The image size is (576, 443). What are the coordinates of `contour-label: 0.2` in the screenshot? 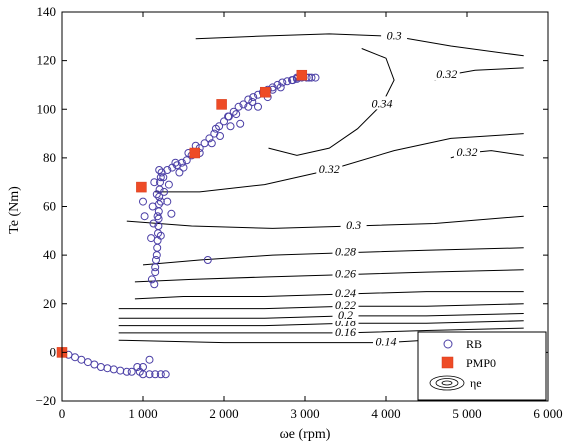 It's located at (345, 315).